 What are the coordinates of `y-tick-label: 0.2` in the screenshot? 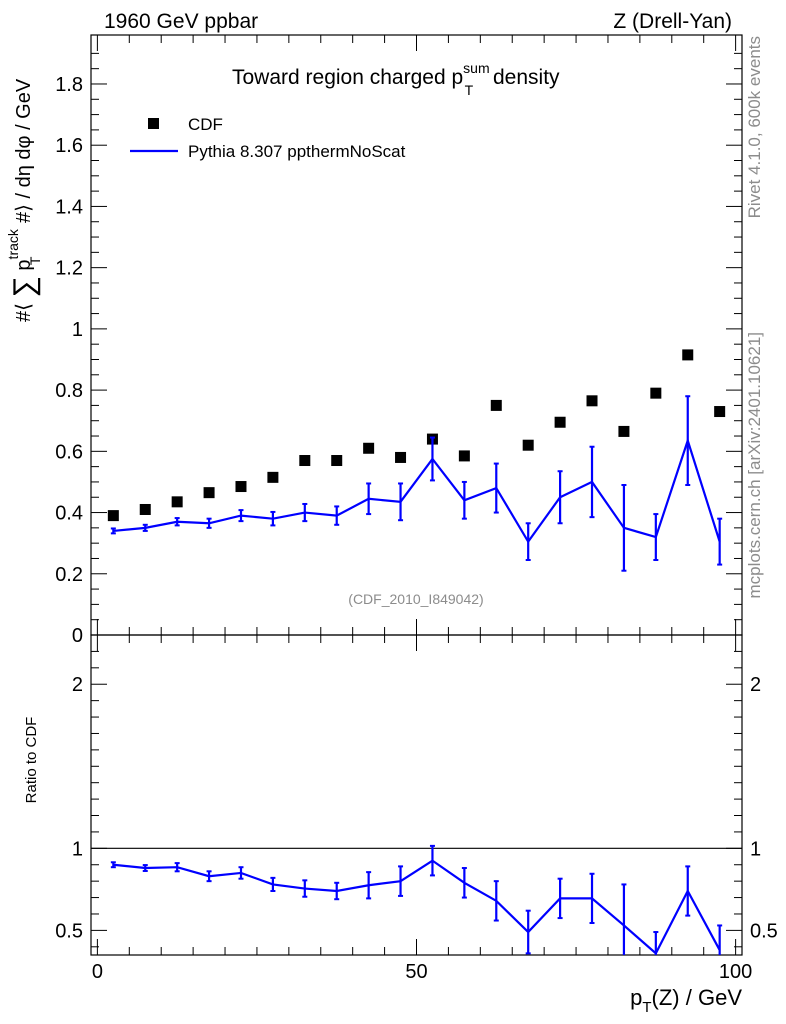 It's located at (69, 575).